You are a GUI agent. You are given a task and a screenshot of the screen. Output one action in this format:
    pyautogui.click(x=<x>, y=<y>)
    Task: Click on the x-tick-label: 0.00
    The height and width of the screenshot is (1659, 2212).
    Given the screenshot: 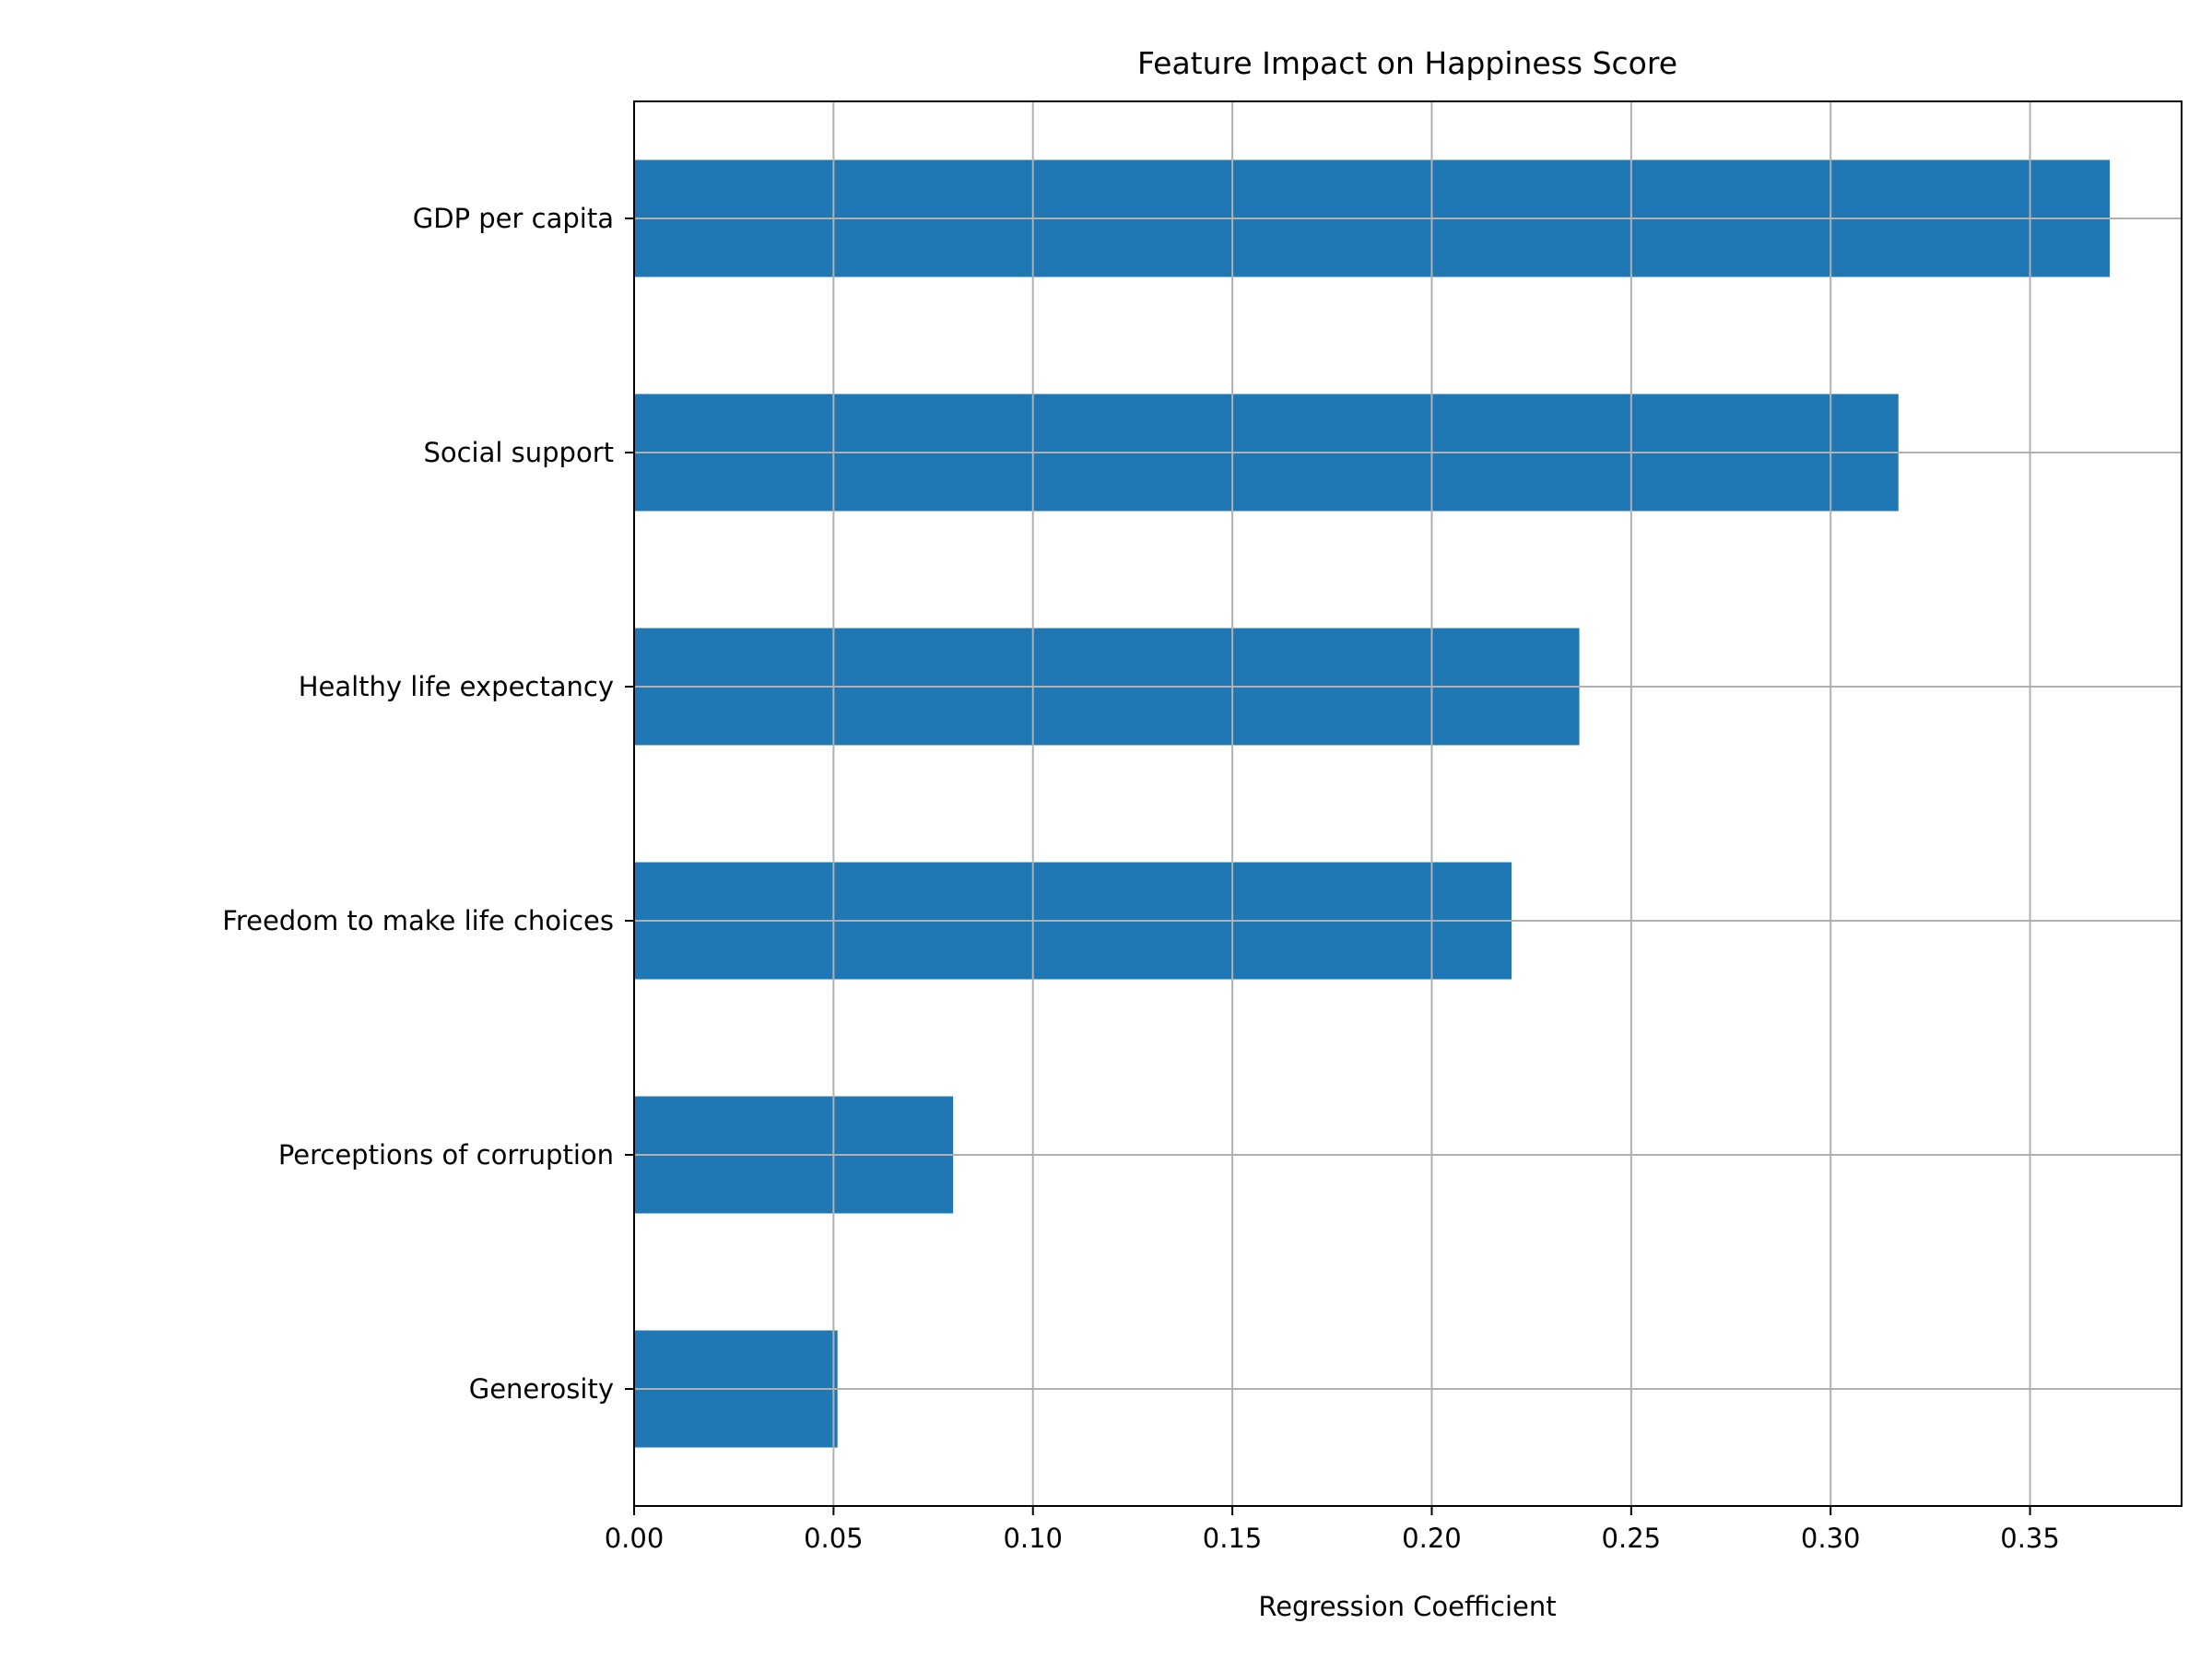 What is the action you would take?
    pyautogui.click(x=635, y=1538)
    